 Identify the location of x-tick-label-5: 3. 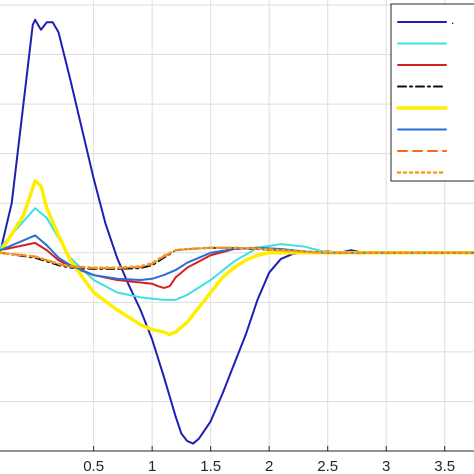
(386, 466).